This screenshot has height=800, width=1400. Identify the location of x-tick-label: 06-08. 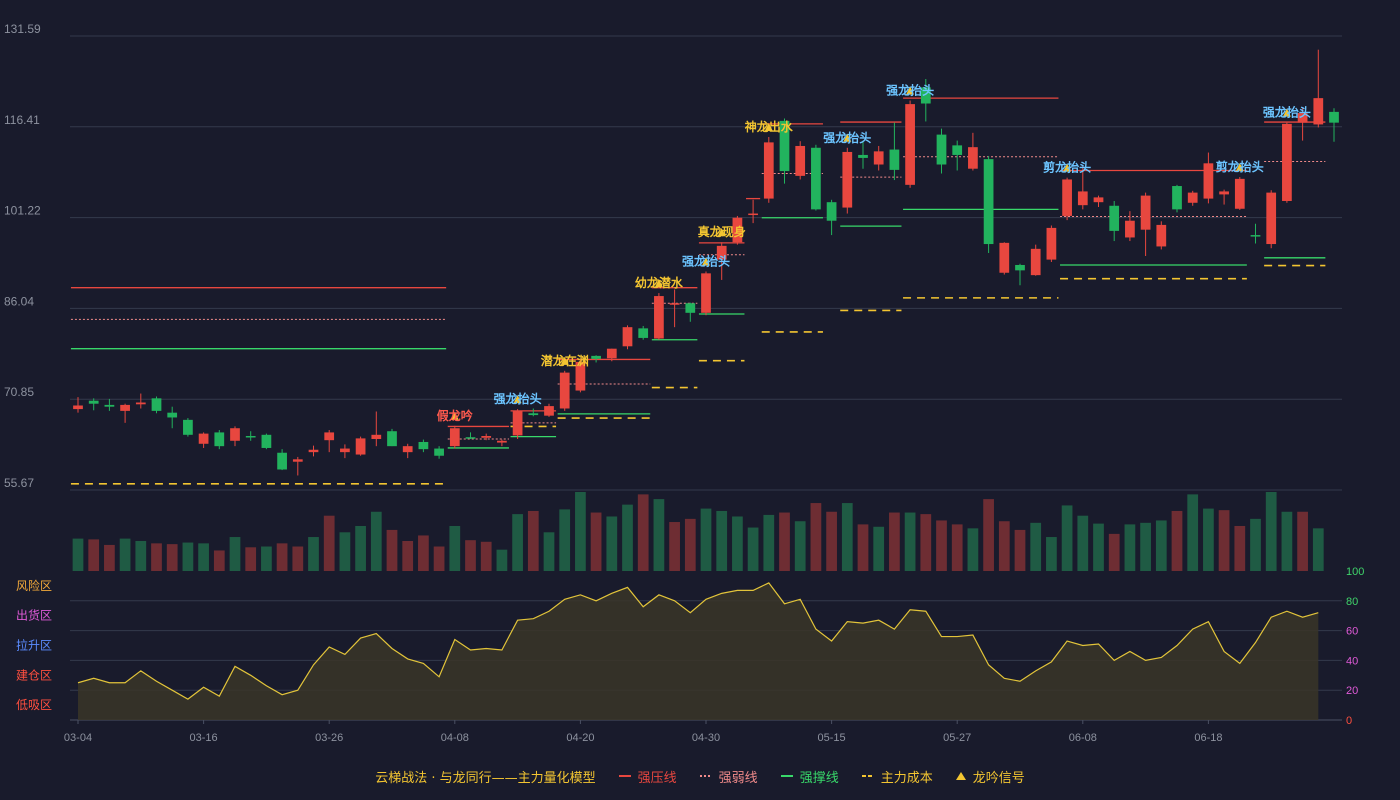
(1083, 738).